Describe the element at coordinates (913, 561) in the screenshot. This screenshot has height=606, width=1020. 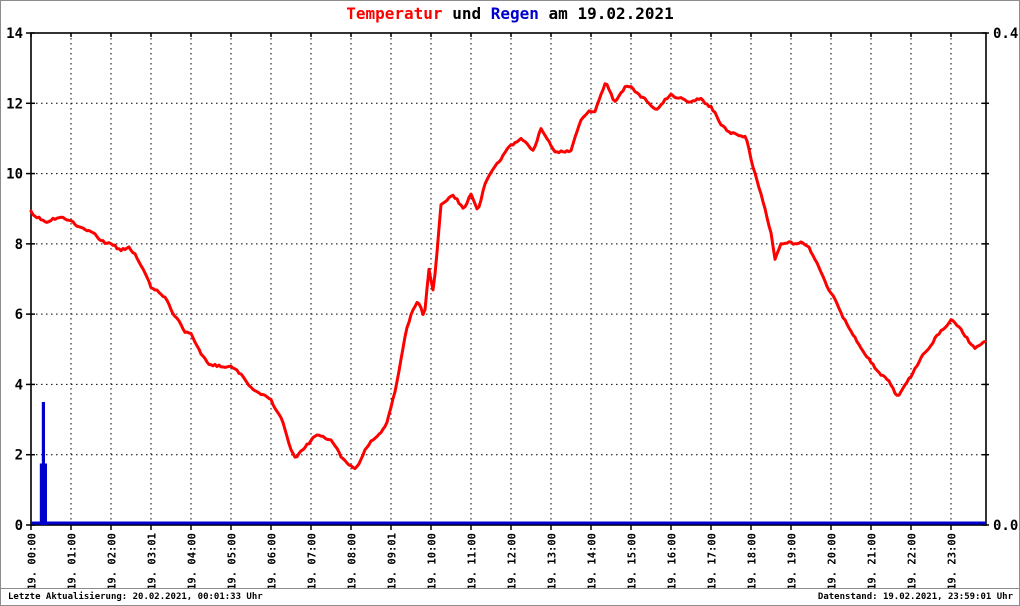
I see `x-axis-tick-label: 19. 22:00` at that location.